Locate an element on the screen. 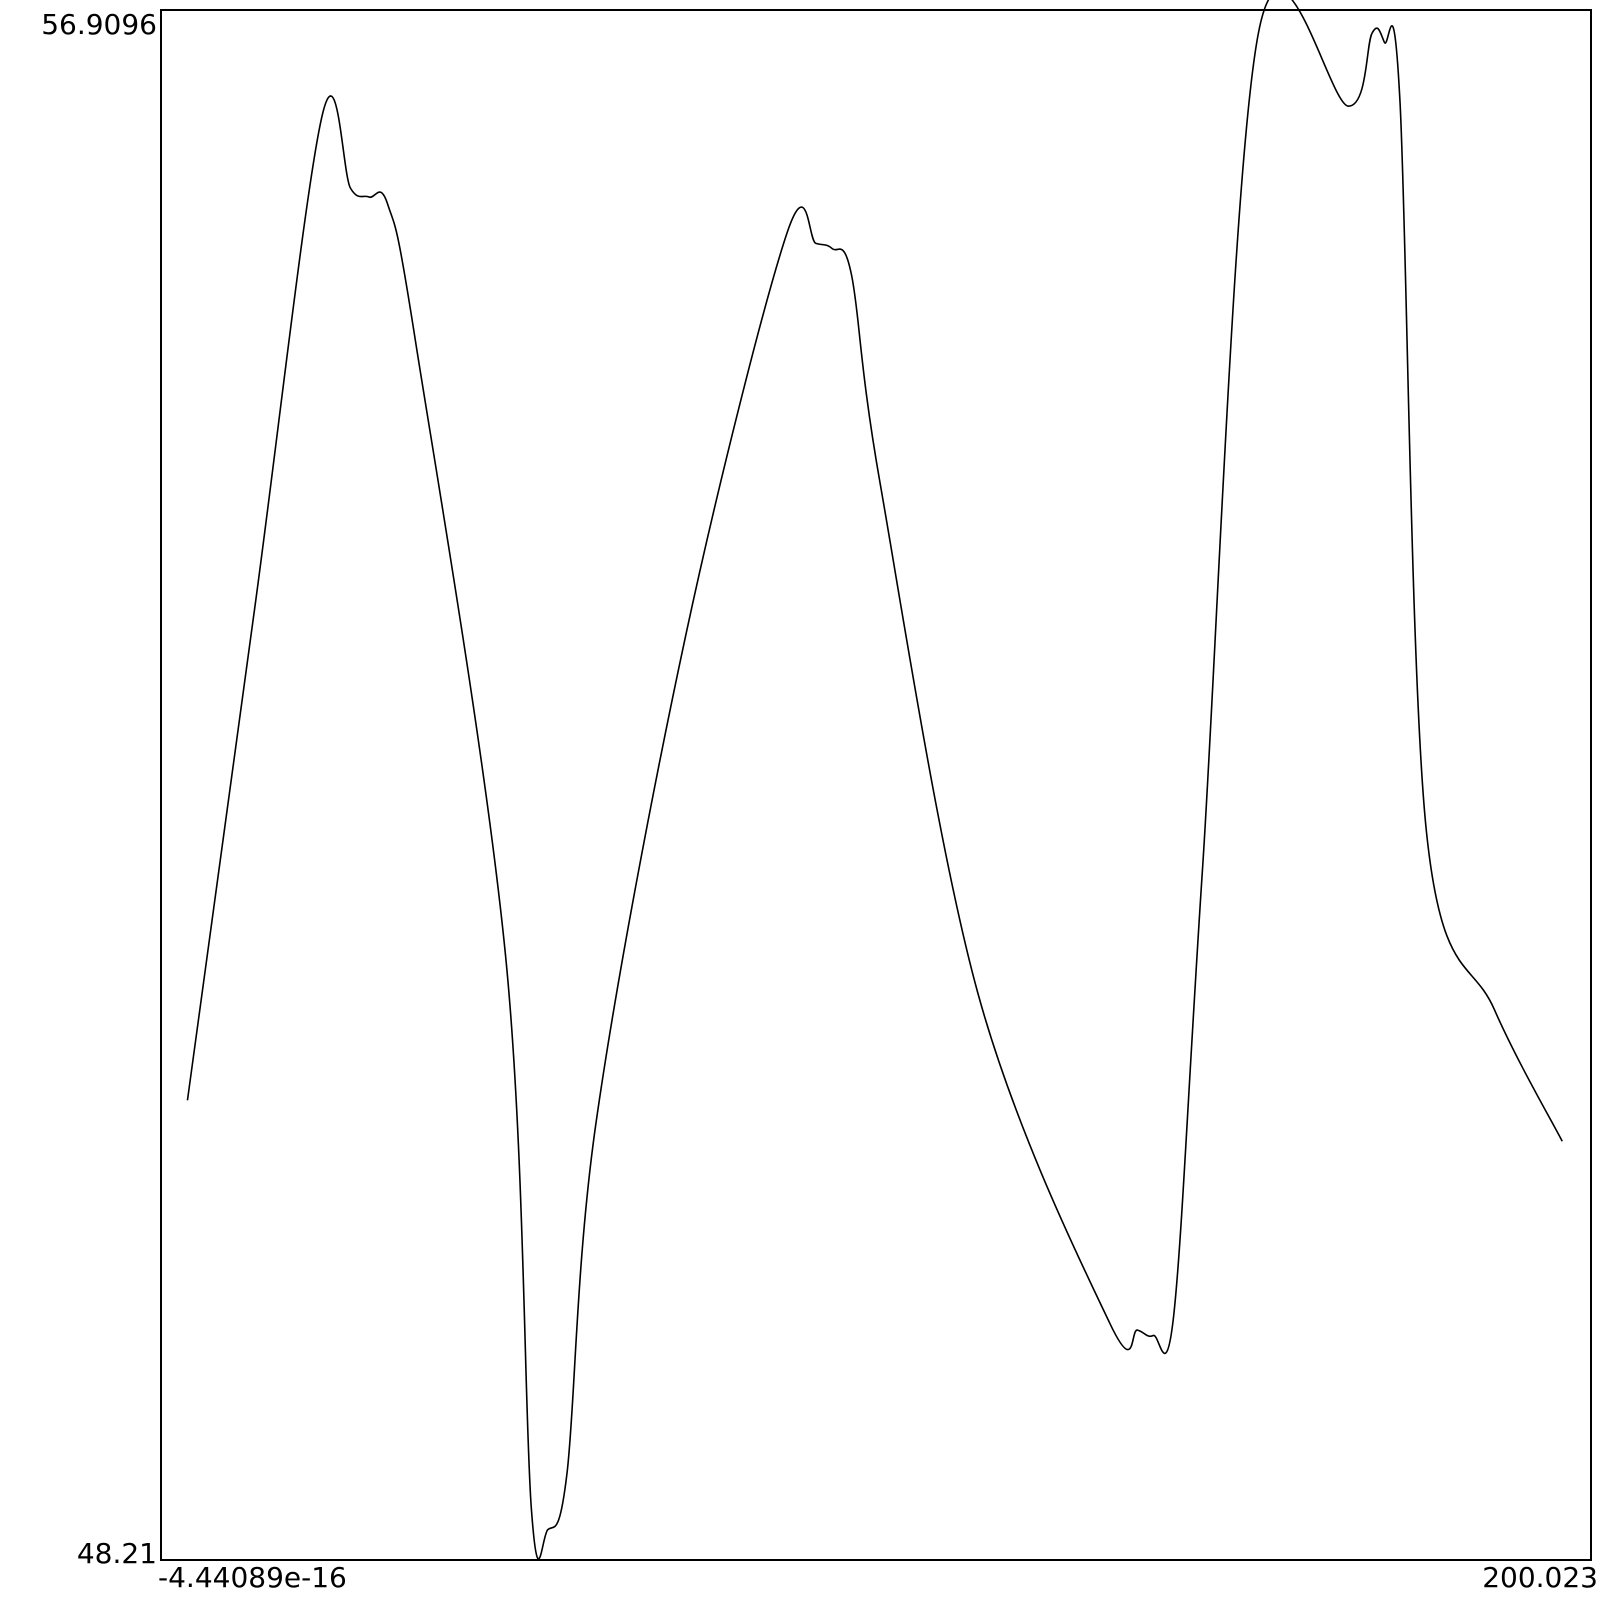 The height and width of the screenshot is (1600, 1600). x-min-tick-label: -4.44089e-16 is located at coordinates (252, 1577).